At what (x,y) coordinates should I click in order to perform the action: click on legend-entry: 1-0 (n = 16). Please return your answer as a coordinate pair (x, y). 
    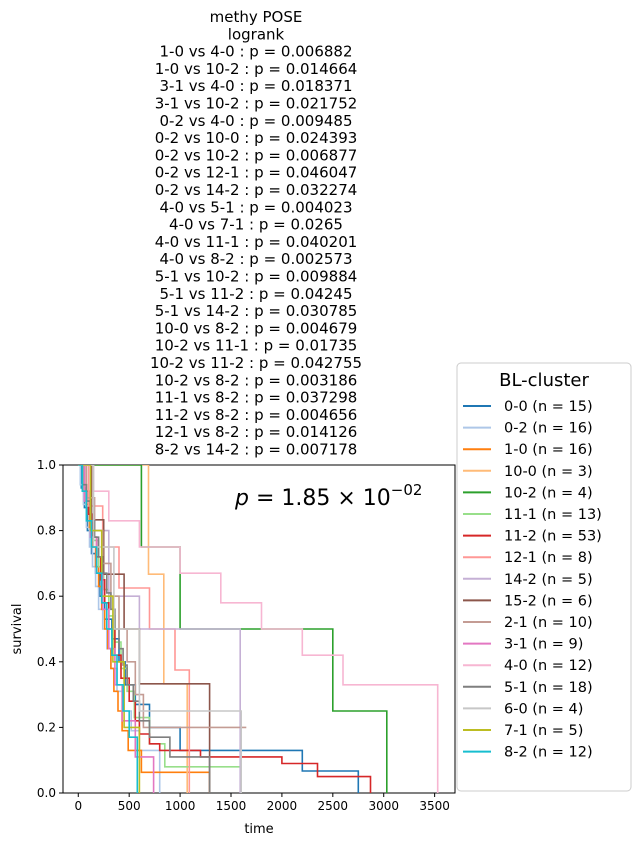
    Looking at the image, I should click on (548, 450).